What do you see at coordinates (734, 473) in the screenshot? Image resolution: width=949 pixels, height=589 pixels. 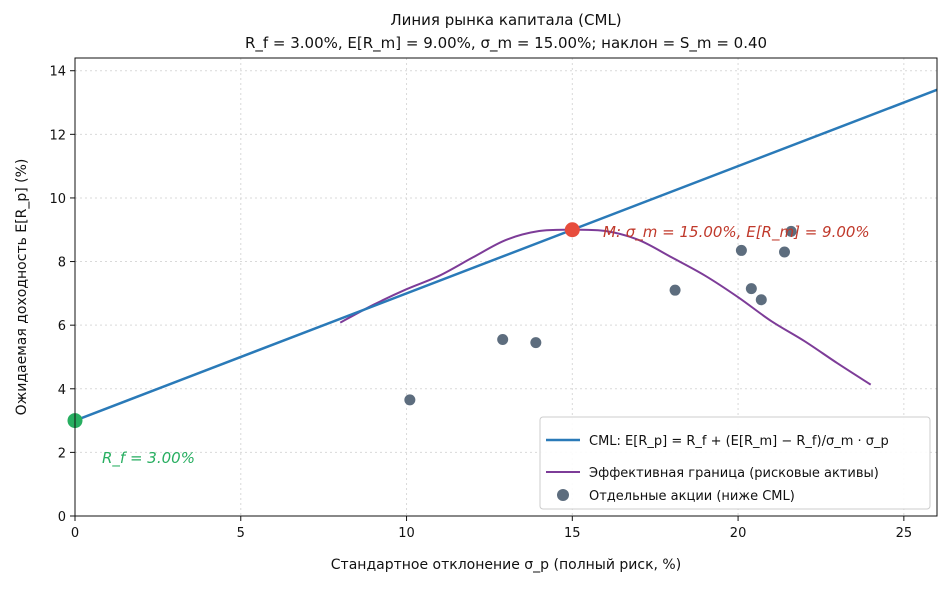 I see `legend-label-frontier: Эффективная граница (рисковые активы)` at bounding box center [734, 473].